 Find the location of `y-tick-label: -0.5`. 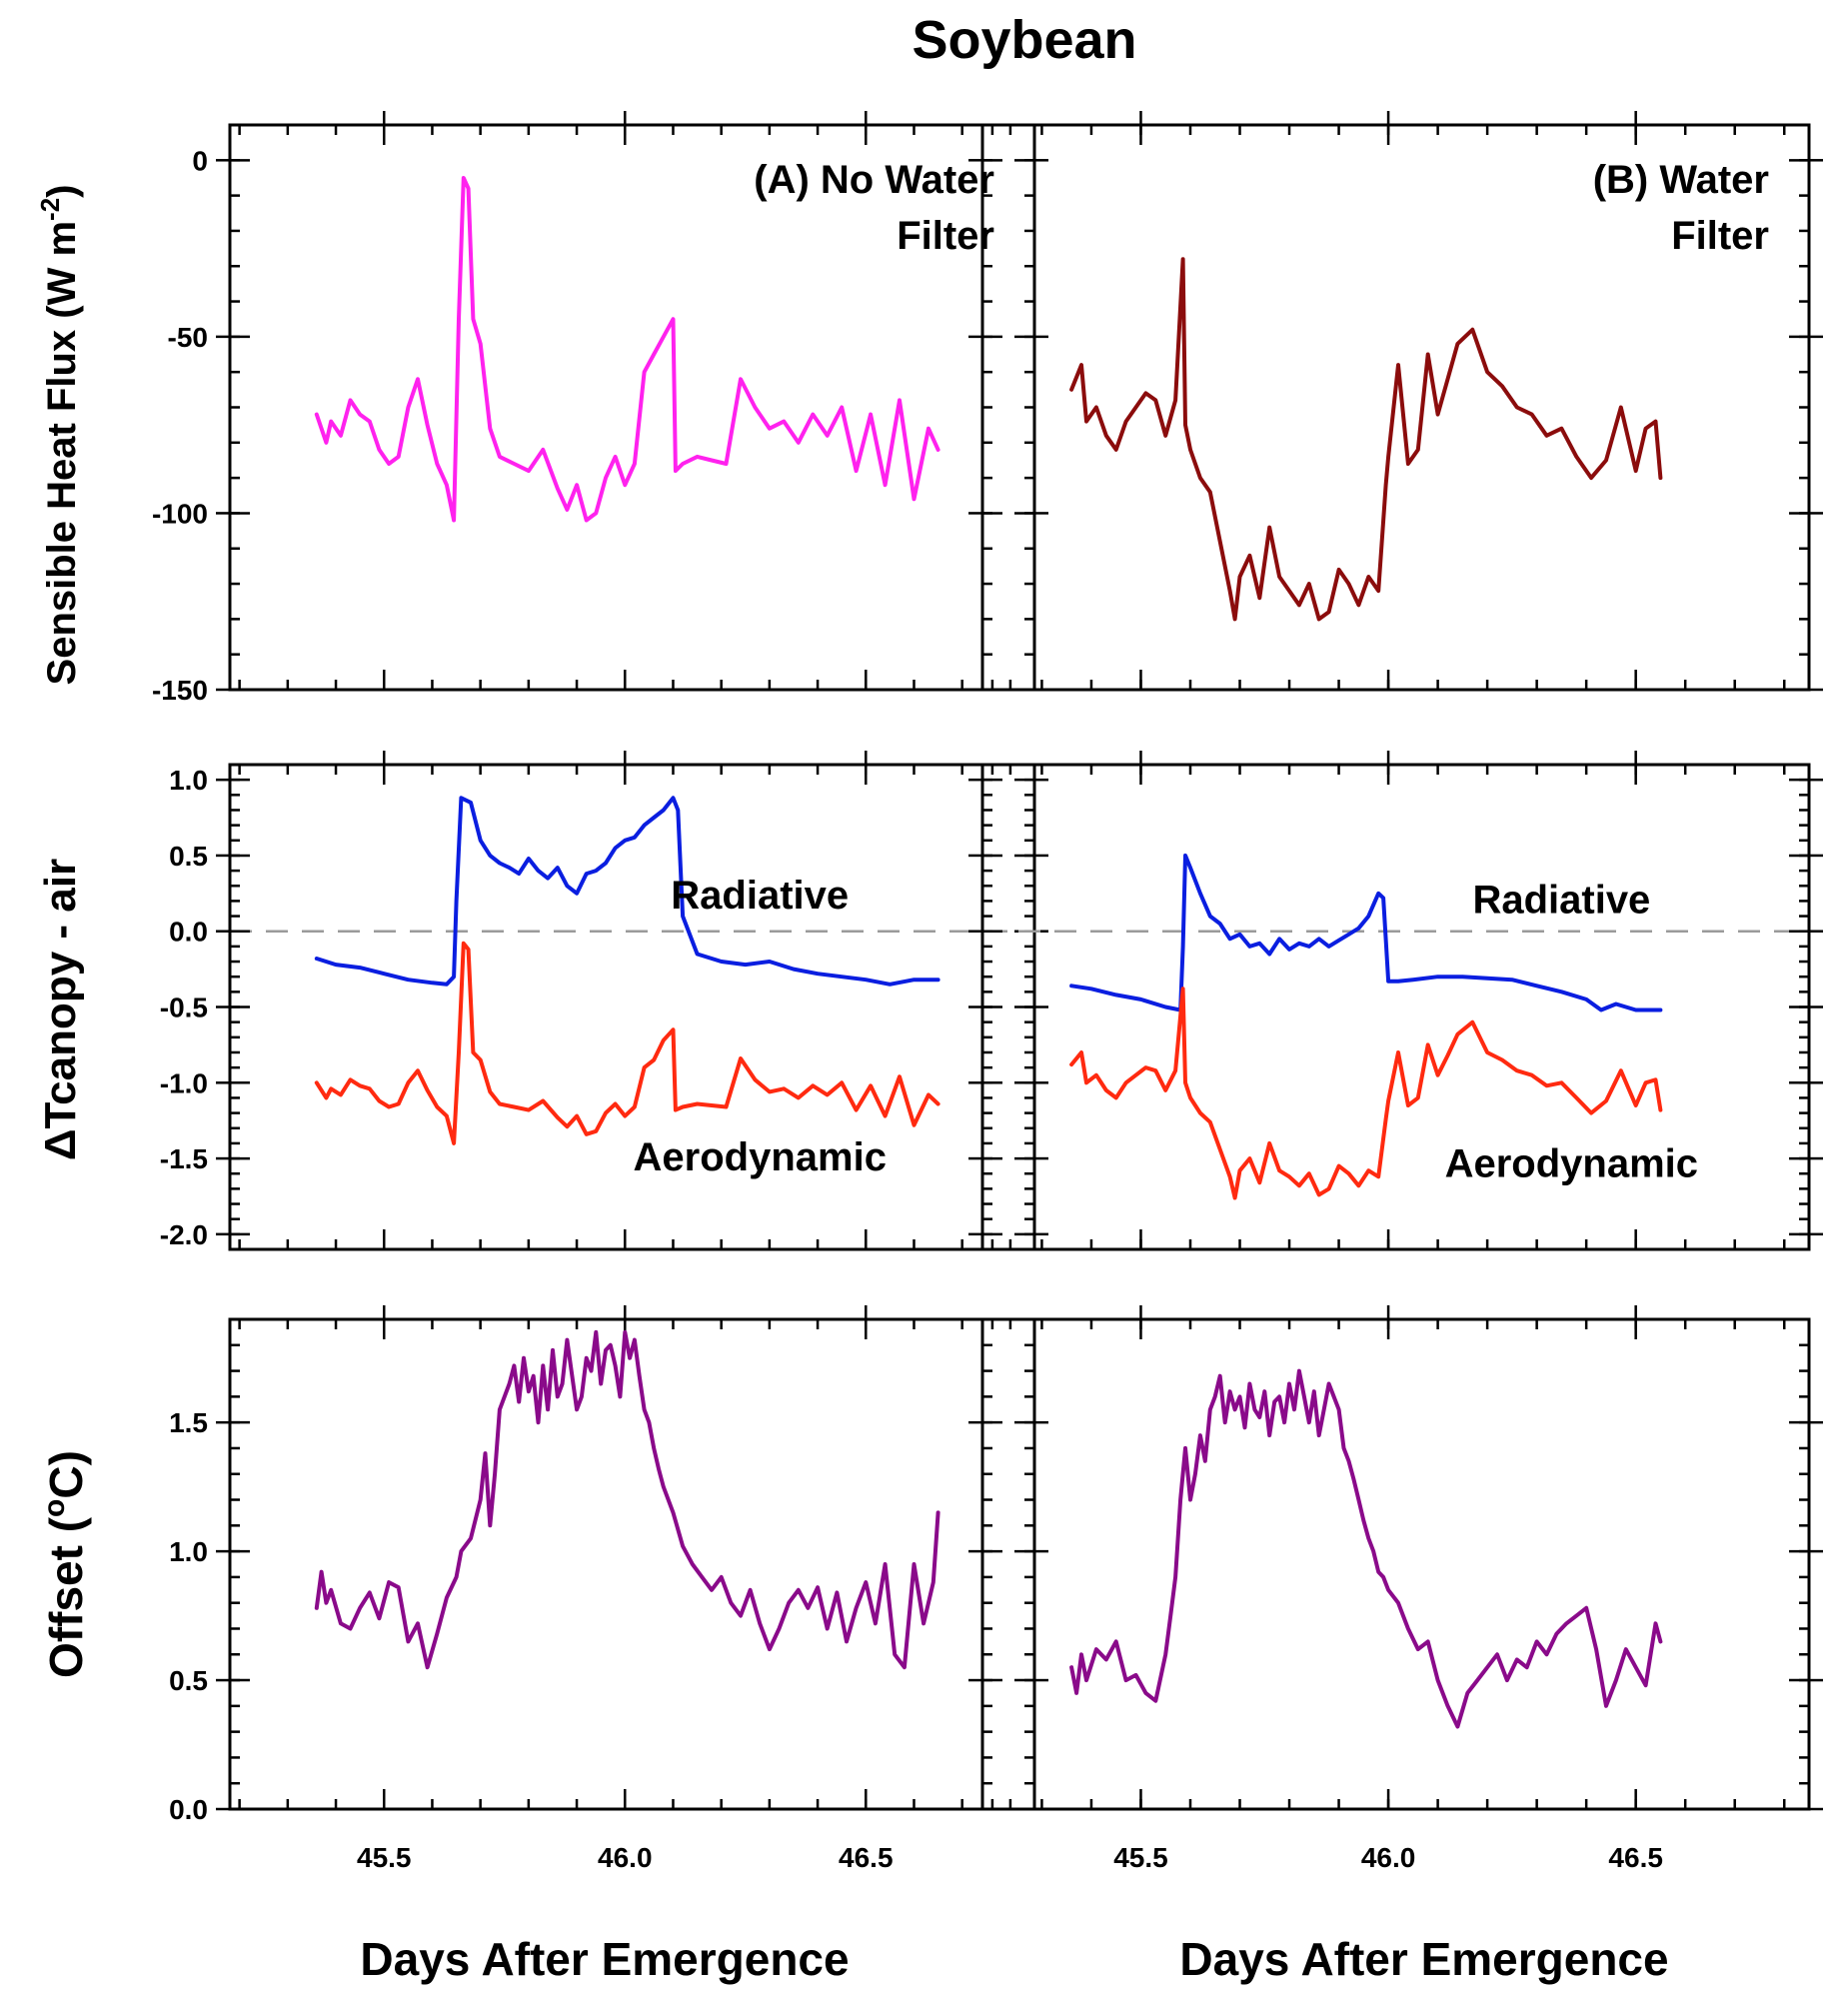

y-tick-label: -0.5 is located at coordinates (184, 1008).